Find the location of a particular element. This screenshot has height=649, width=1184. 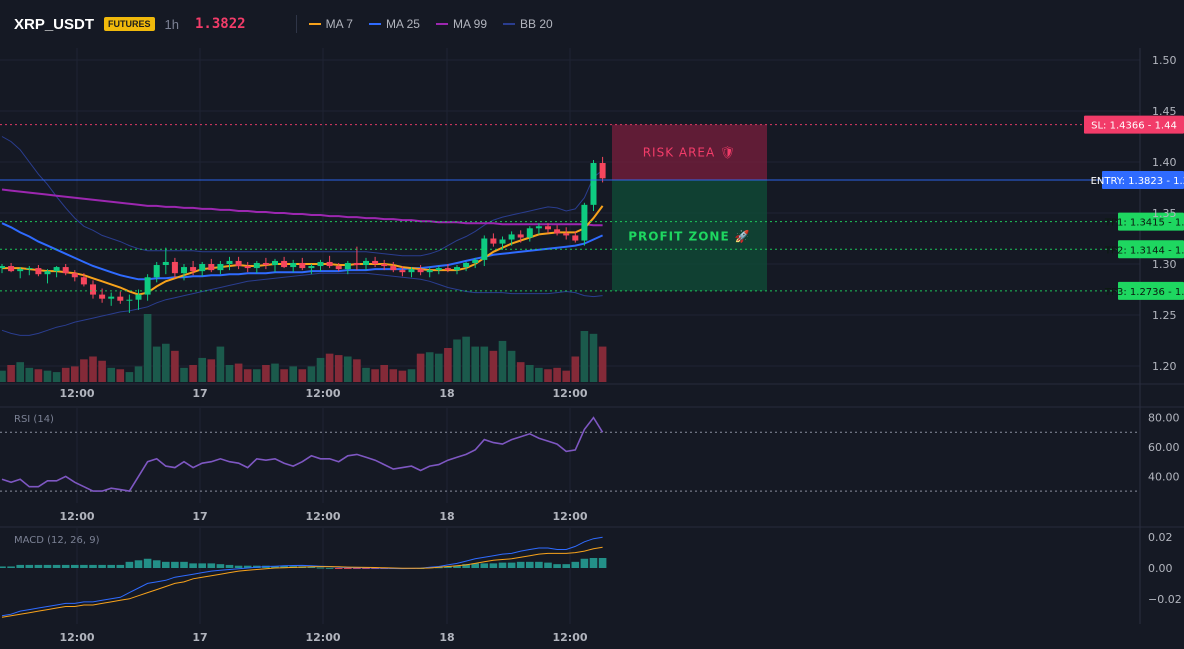

time-axis-macd-label: 17 is located at coordinates (199, 637).